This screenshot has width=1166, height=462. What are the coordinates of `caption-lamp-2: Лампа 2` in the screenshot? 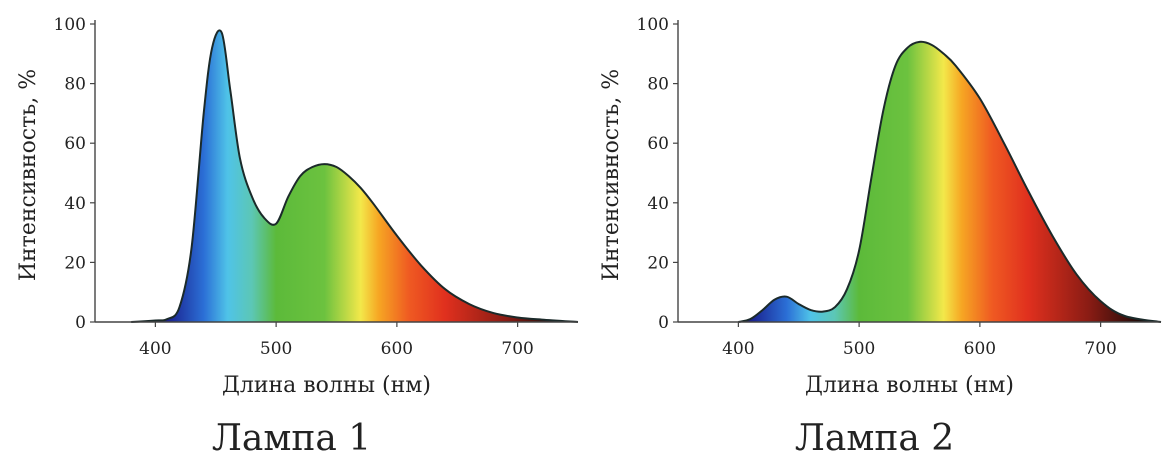 It's located at (874, 438).